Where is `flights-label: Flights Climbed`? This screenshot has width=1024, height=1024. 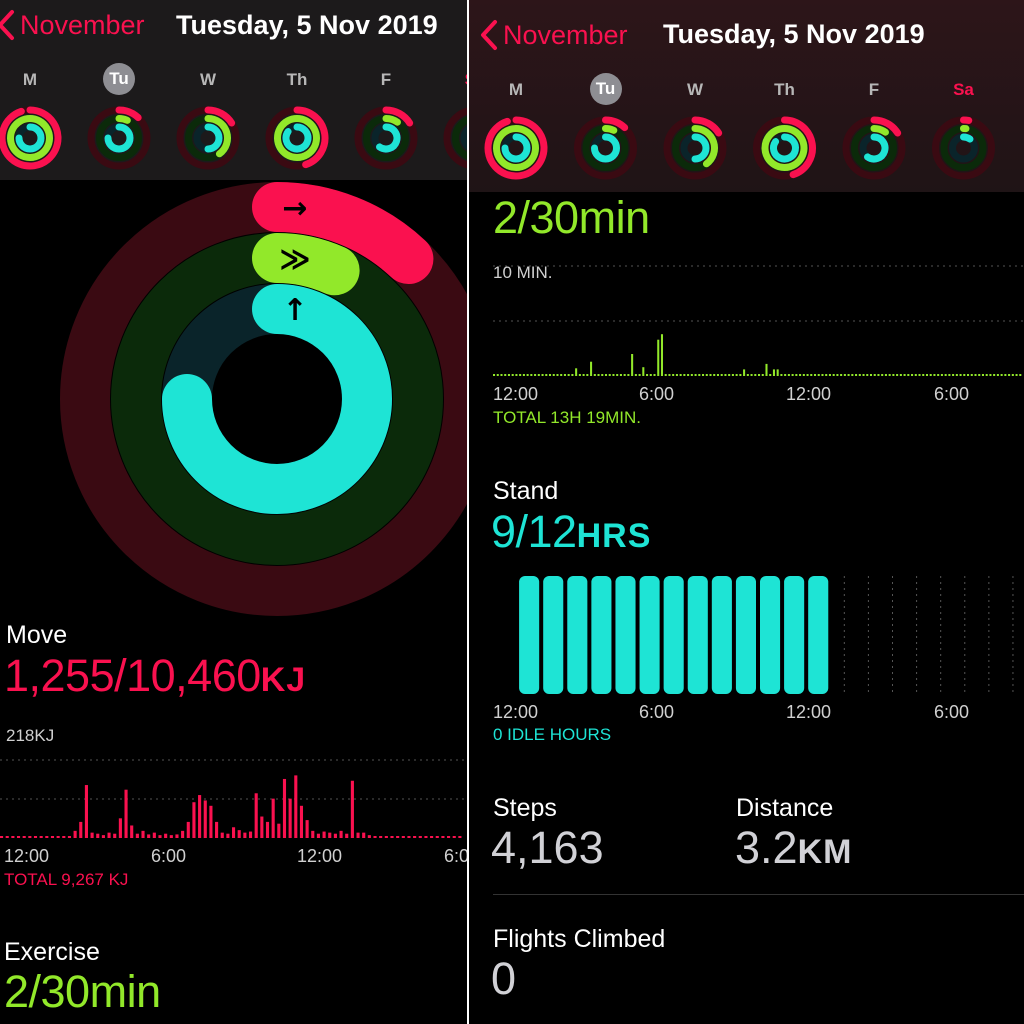 flights-label: Flights Climbed is located at coordinates (579, 939).